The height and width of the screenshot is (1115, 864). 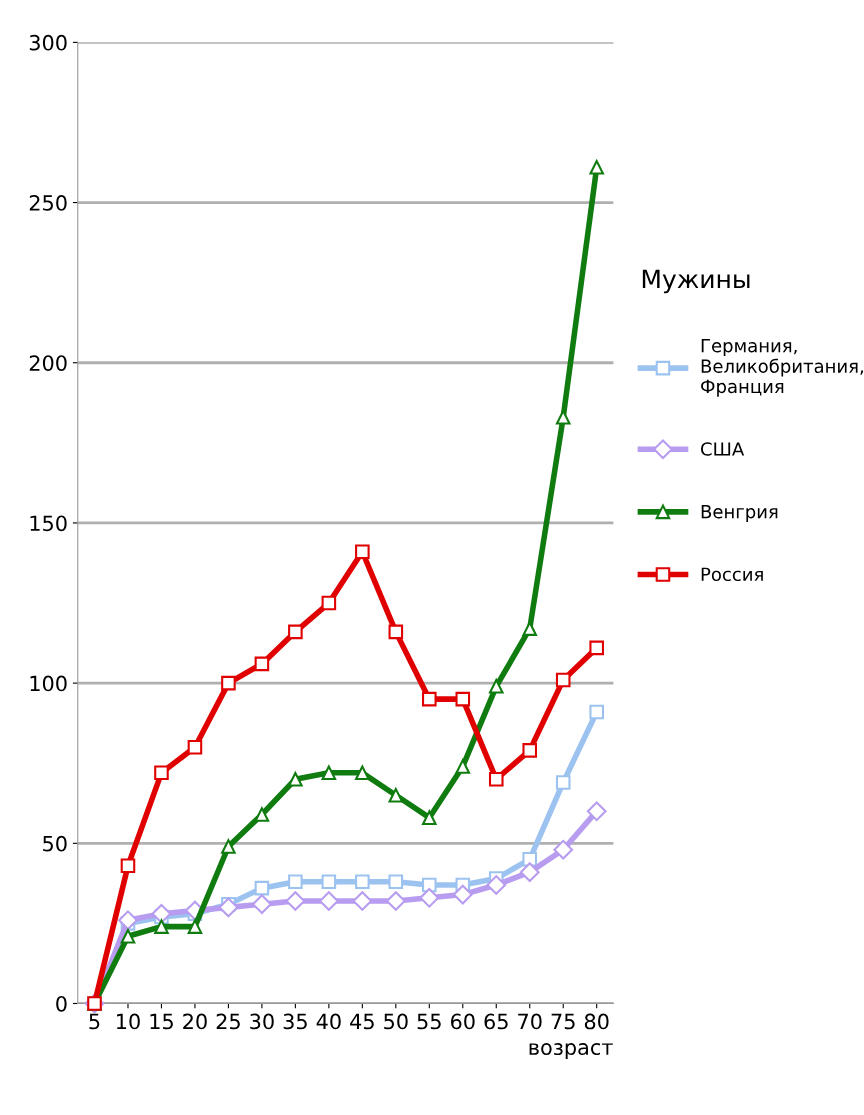 I want to click on x-tick-label: 20, so click(x=195, y=1021).